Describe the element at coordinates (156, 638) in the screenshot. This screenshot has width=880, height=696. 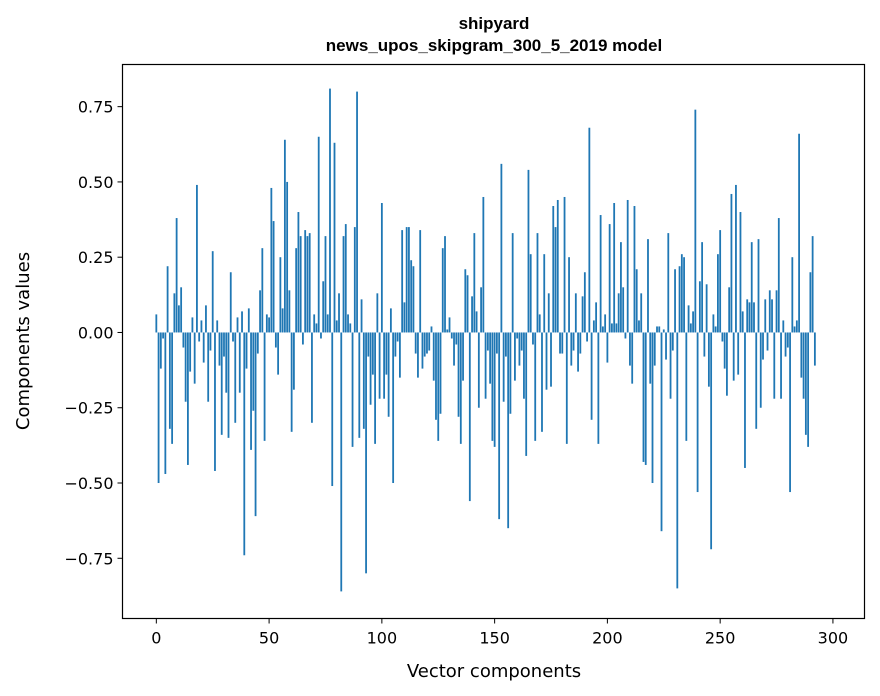
I see `x-tick-label: 0` at that location.